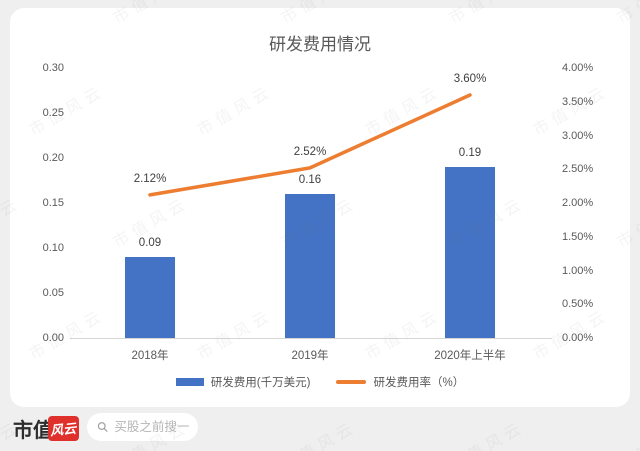  Describe the element at coordinates (102, 427) in the screenshot. I see `search-icon` at that location.